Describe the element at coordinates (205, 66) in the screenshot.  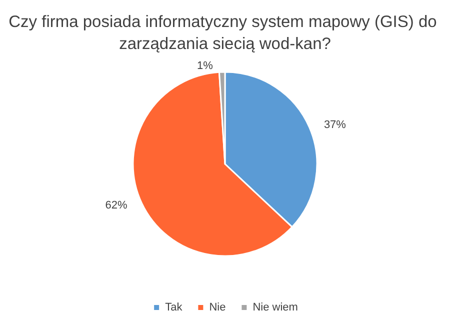
I see `data-label: 1%` at that location.